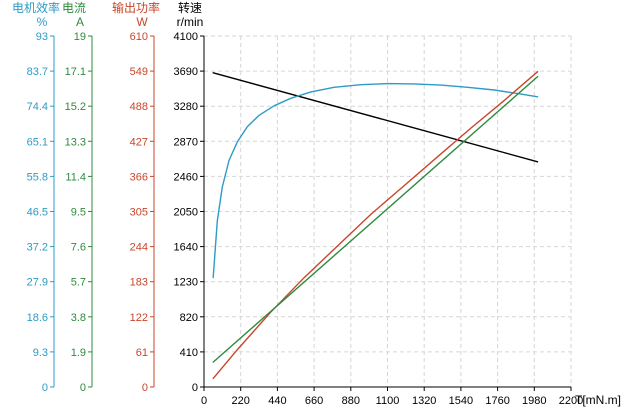 This screenshot has height=407, width=640. What do you see at coordinates (314, 401) in the screenshot?
I see `x-tick-label: 660` at bounding box center [314, 401].